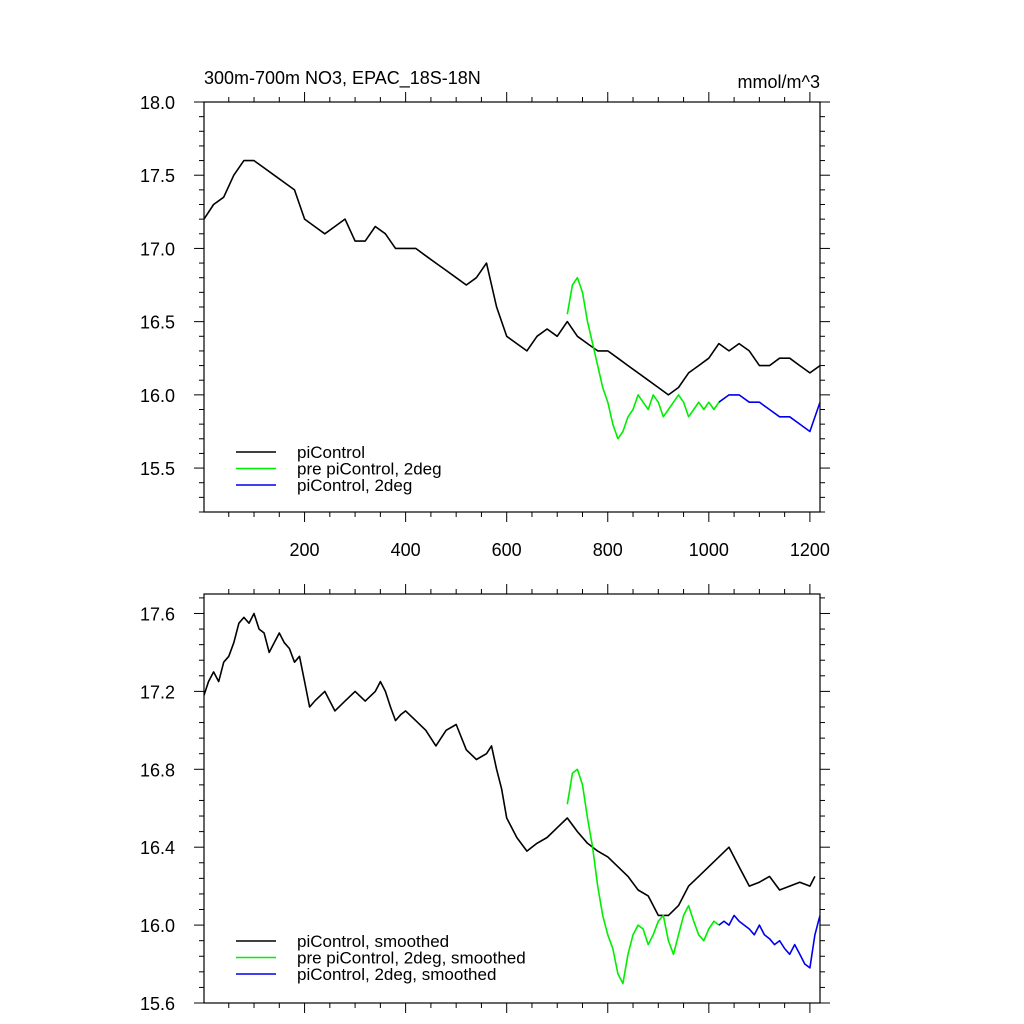 This screenshot has height=1024, width=1024. What do you see at coordinates (157, 848) in the screenshot?
I see `y-tick-label: 16.4` at bounding box center [157, 848].